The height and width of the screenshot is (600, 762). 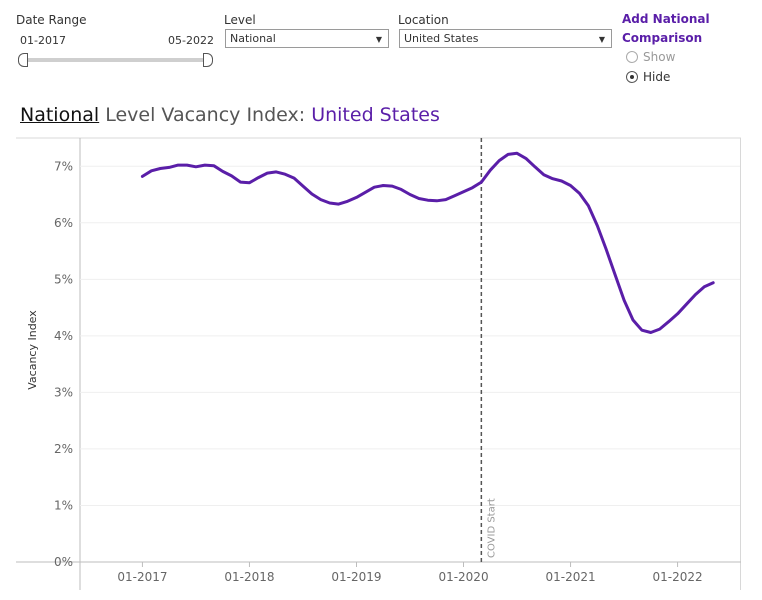 What do you see at coordinates (51, 20) in the screenshot?
I see `date-range-label: Date Range` at bounding box center [51, 20].